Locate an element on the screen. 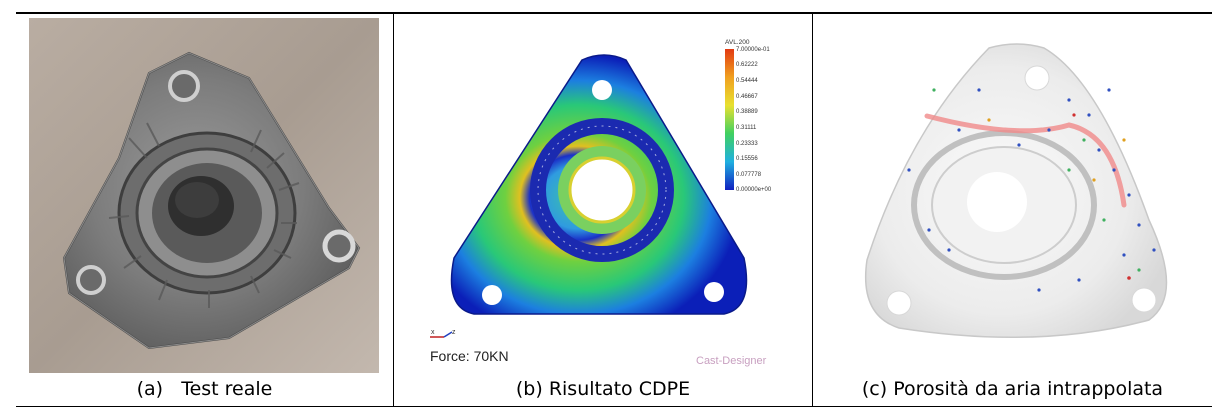 Image resolution: width=1229 pixels, height=420 pixels. axis-triad-icon: x z is located at coordinates (443, 333).